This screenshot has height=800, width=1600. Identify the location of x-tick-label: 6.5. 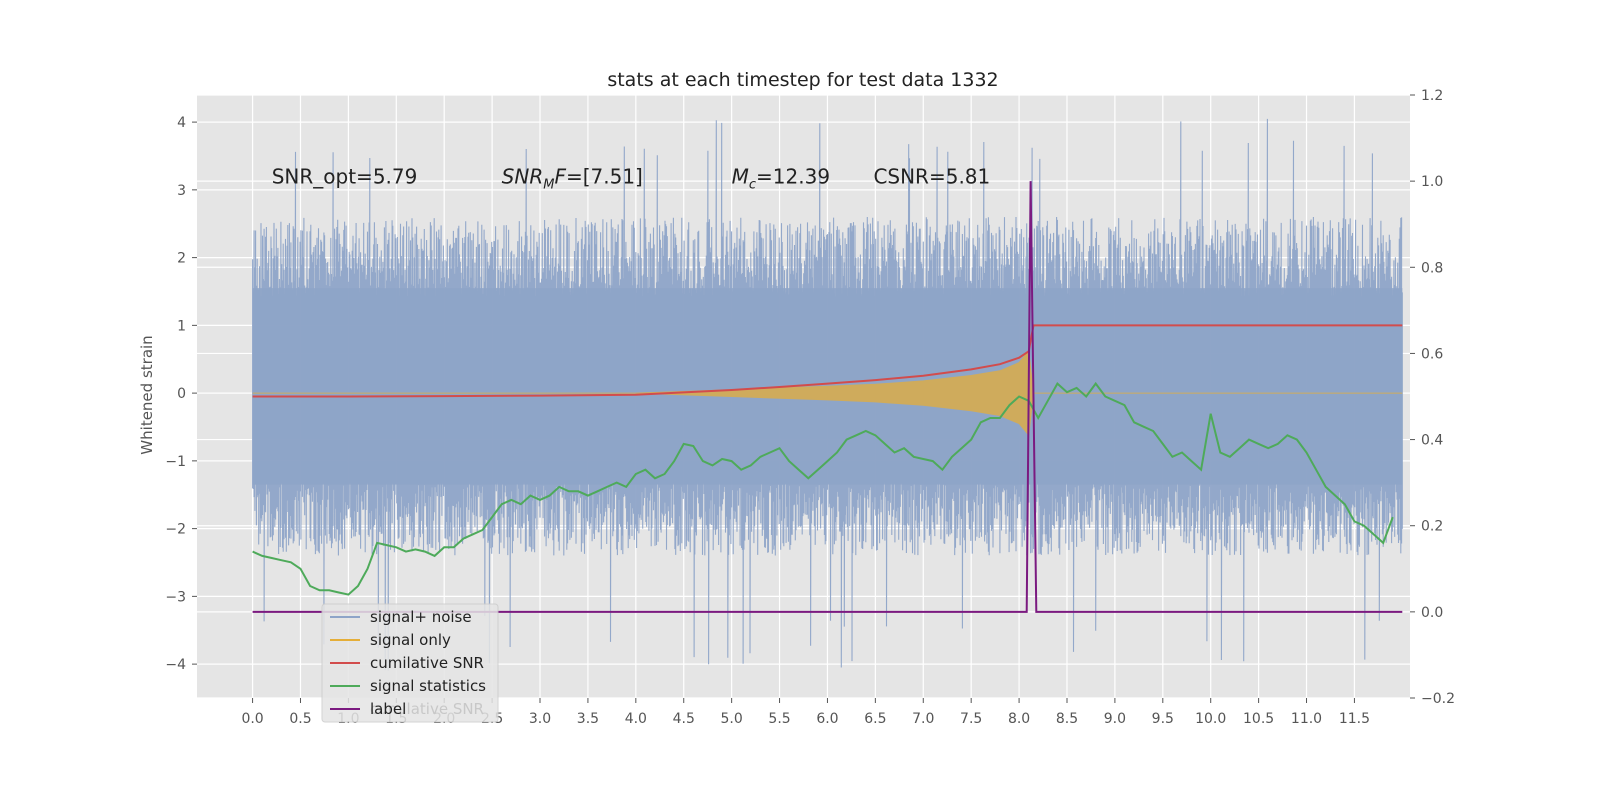
(875, 719).